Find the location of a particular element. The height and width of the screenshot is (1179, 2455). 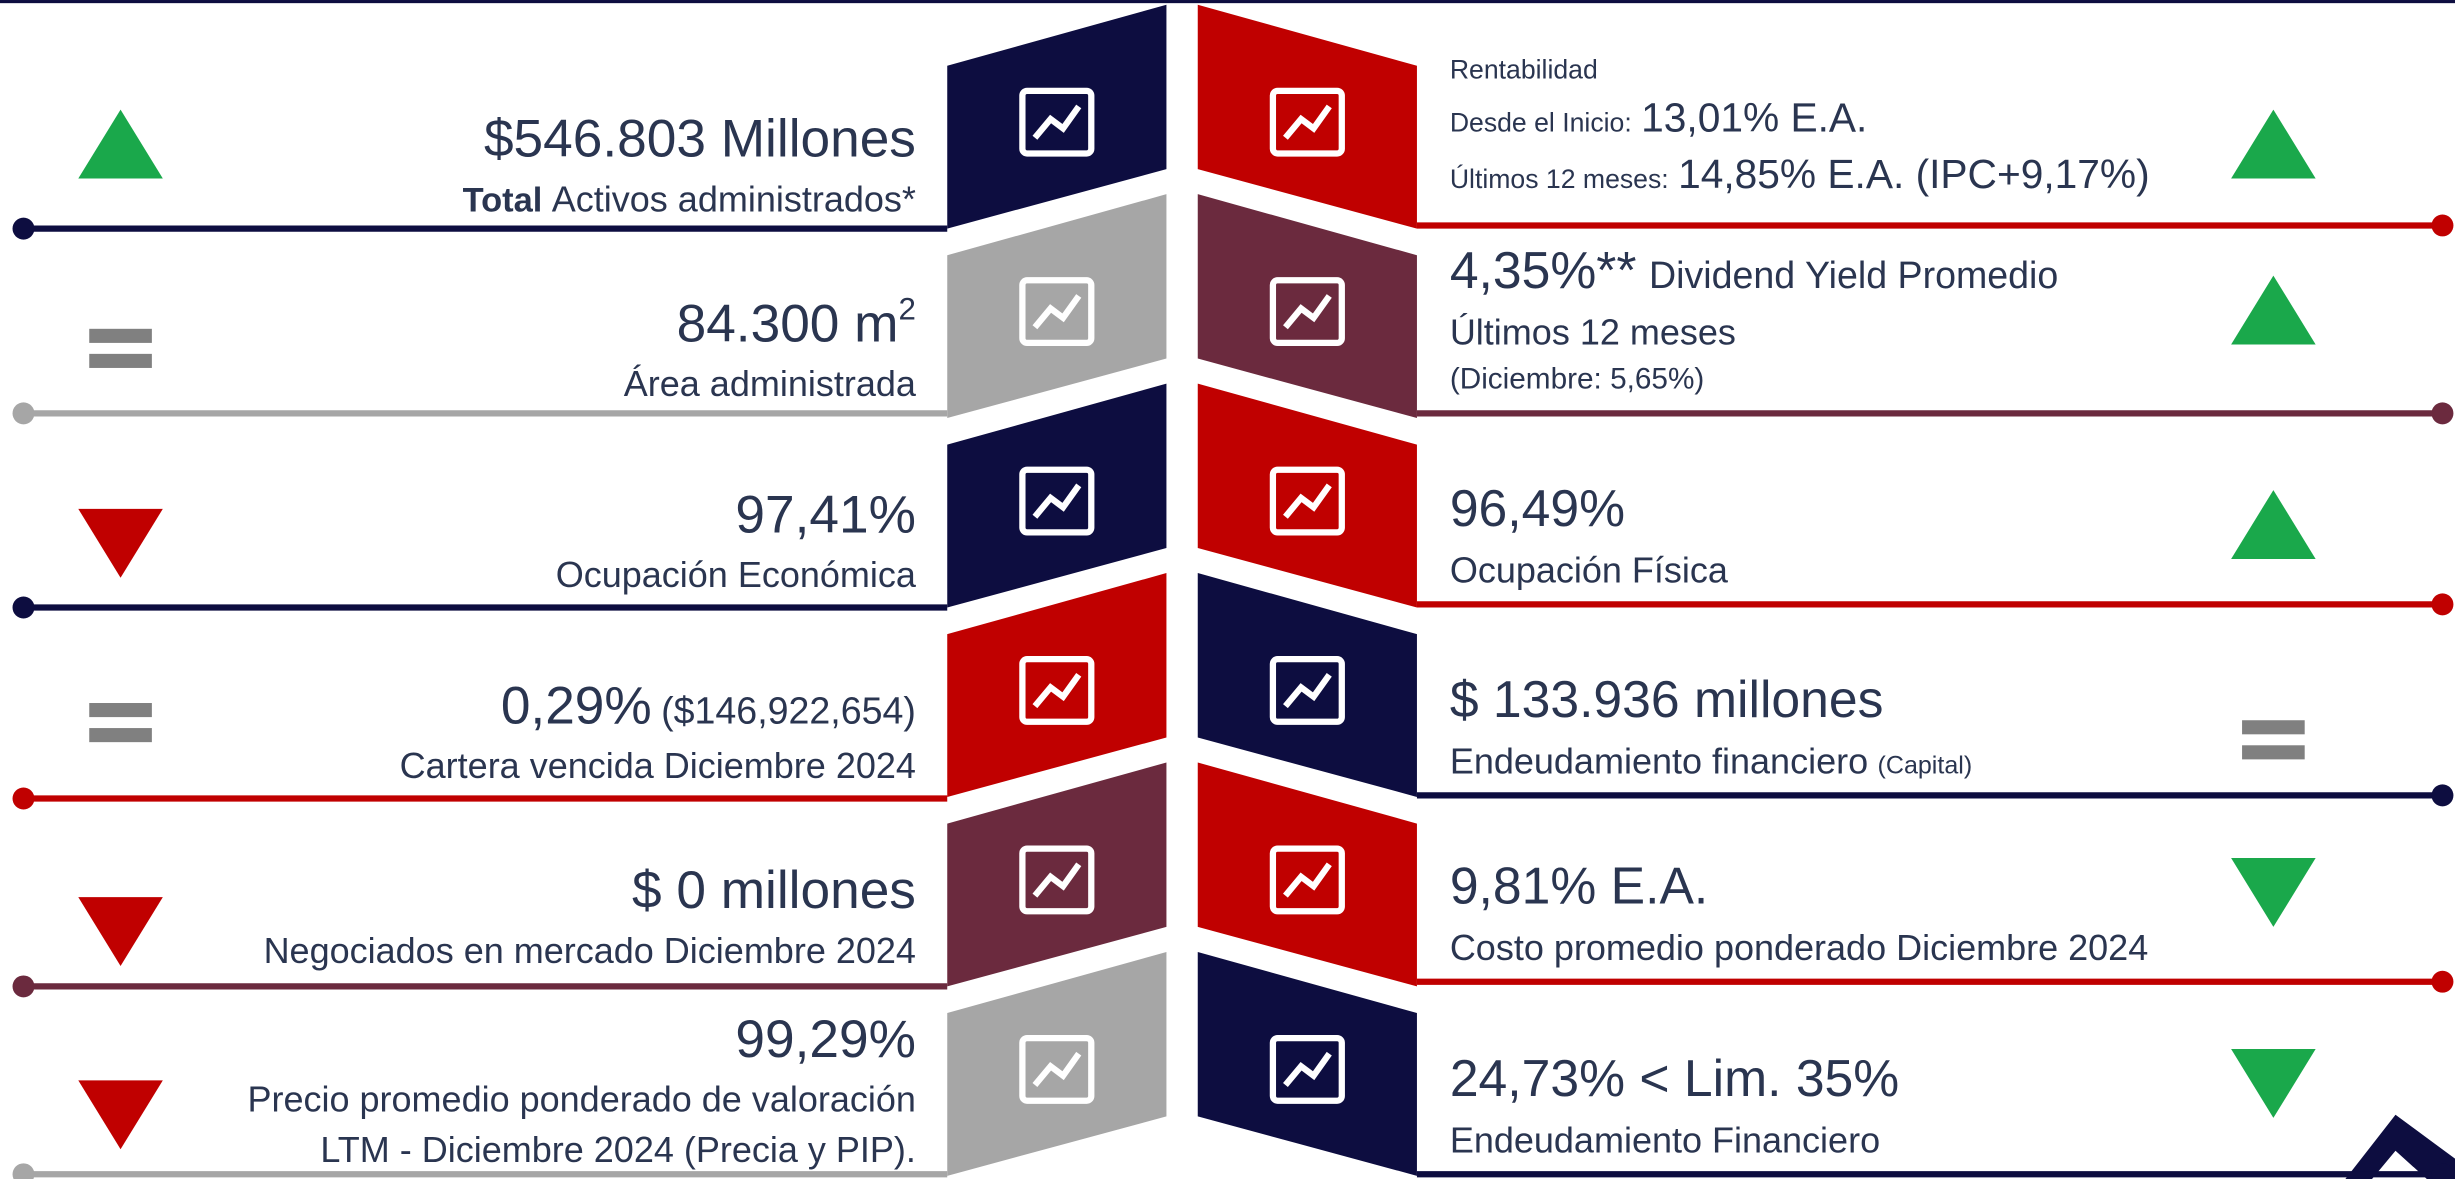

label-text: Negociados en mercado Diciembre 2024 is located at coordinates (590, 950).